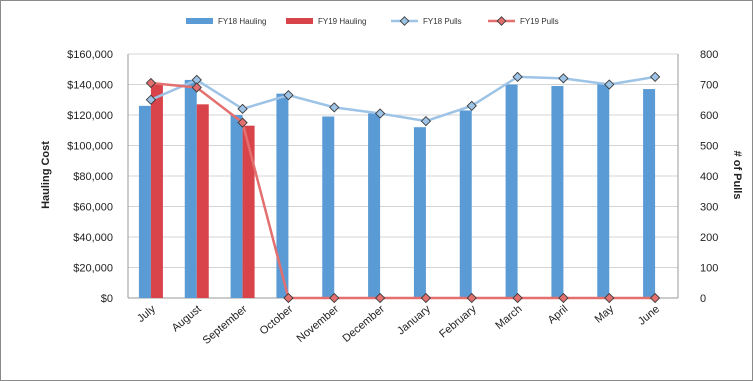 This screenshot has height=381, width=753. I want to click on series-line, so click(403, 99).